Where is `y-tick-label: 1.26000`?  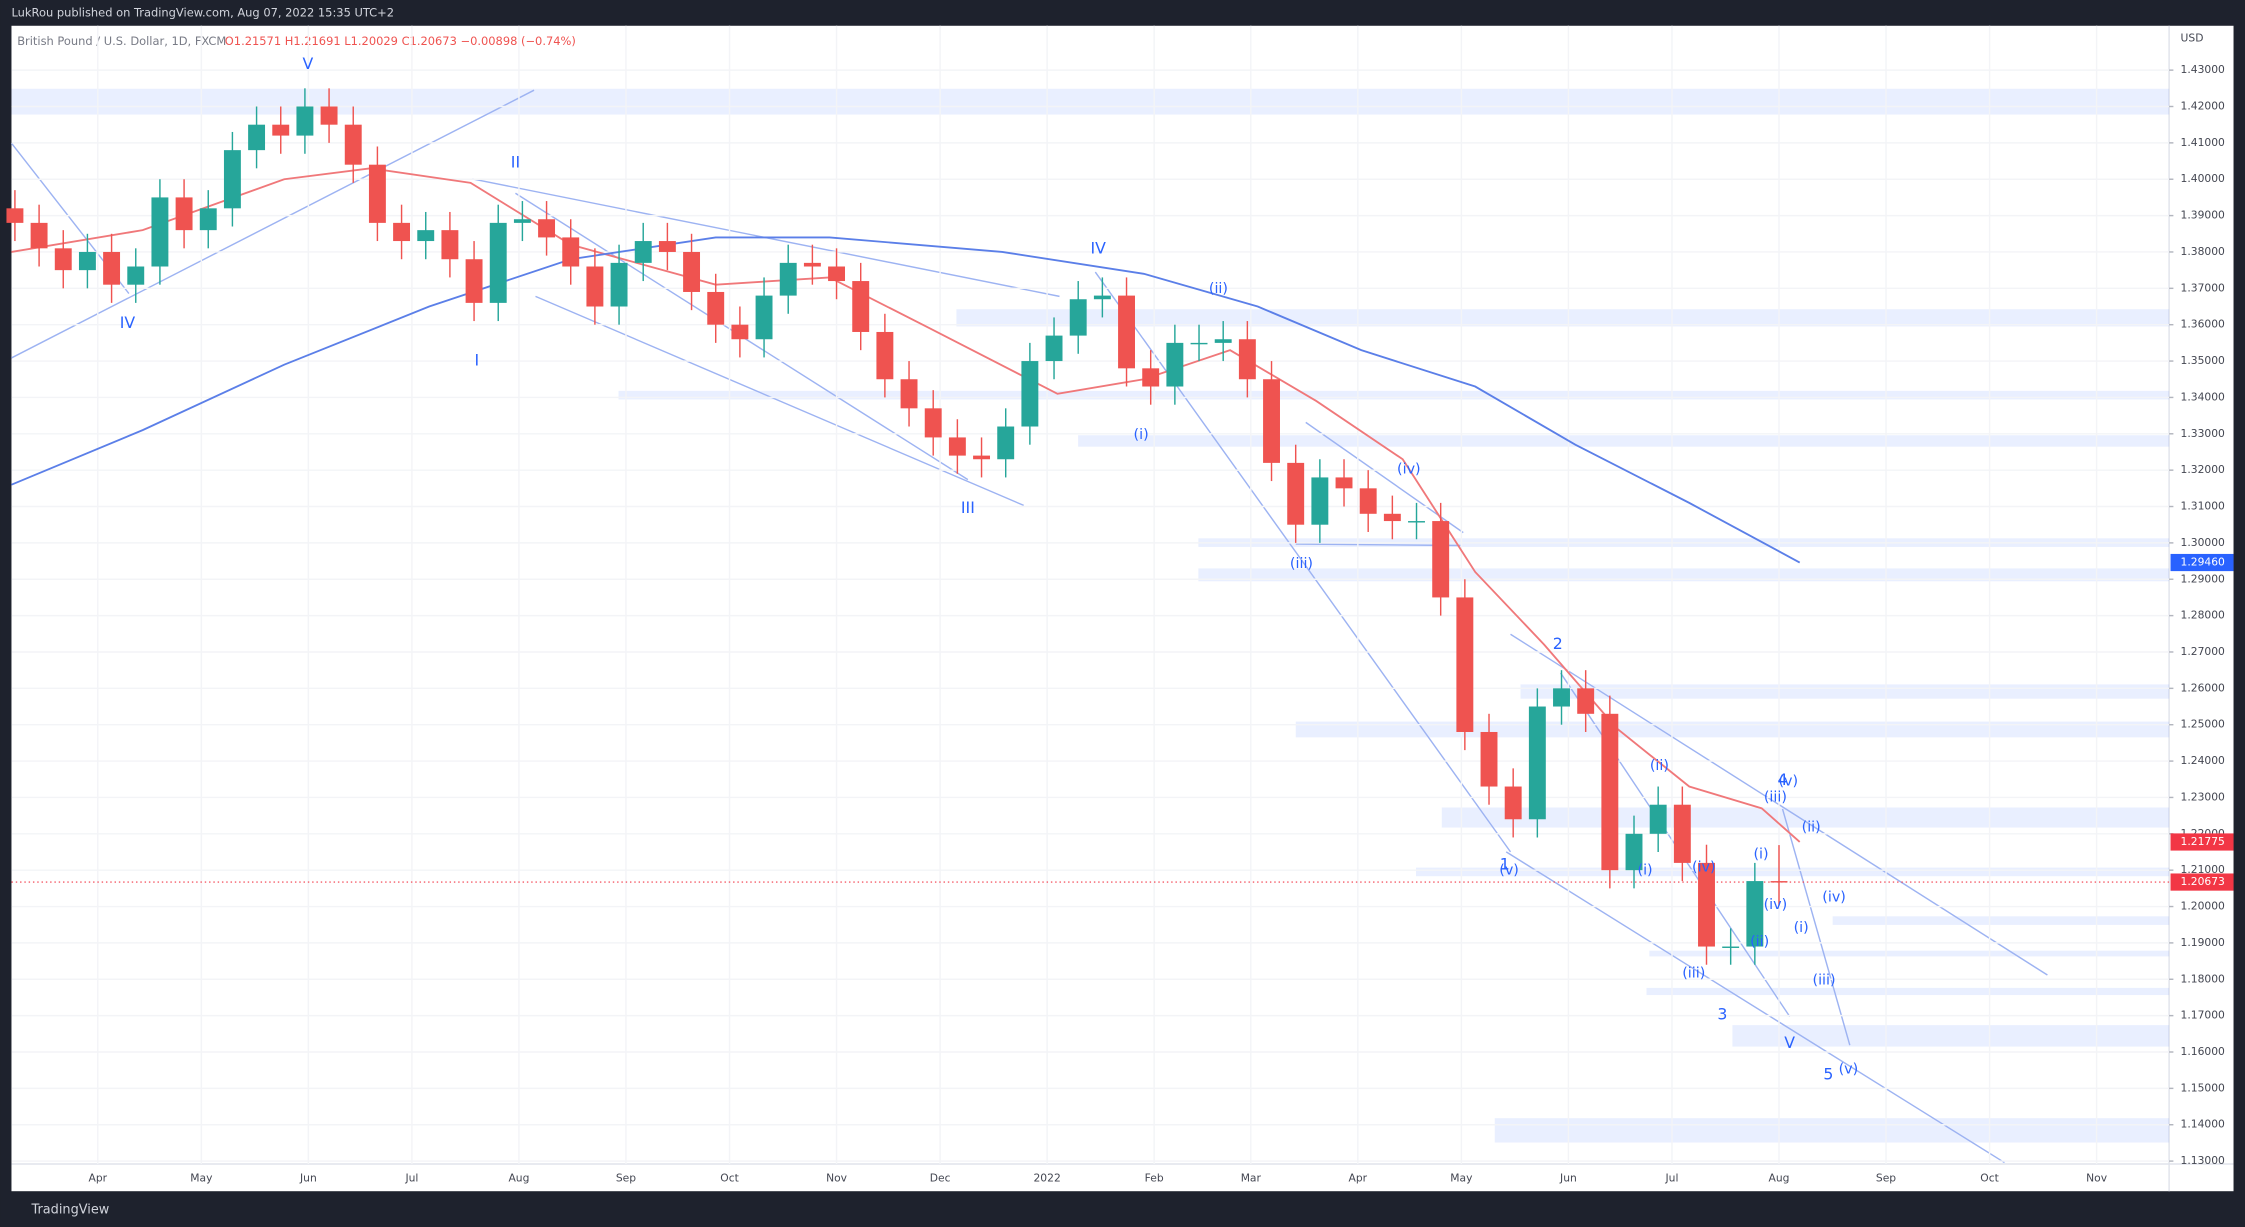 y-tick-label: 1.26000 is located at coordinates (2203, 687).